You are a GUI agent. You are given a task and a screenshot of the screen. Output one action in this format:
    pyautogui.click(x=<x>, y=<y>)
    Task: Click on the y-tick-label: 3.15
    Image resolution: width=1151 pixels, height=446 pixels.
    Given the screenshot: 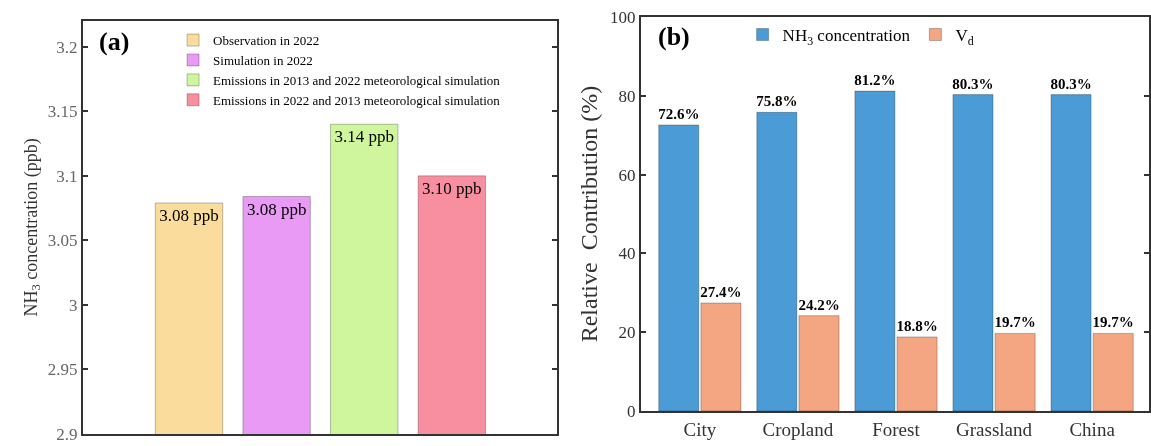 What is the action you would take?
    pyautogui.click(x=62, y=112)
    